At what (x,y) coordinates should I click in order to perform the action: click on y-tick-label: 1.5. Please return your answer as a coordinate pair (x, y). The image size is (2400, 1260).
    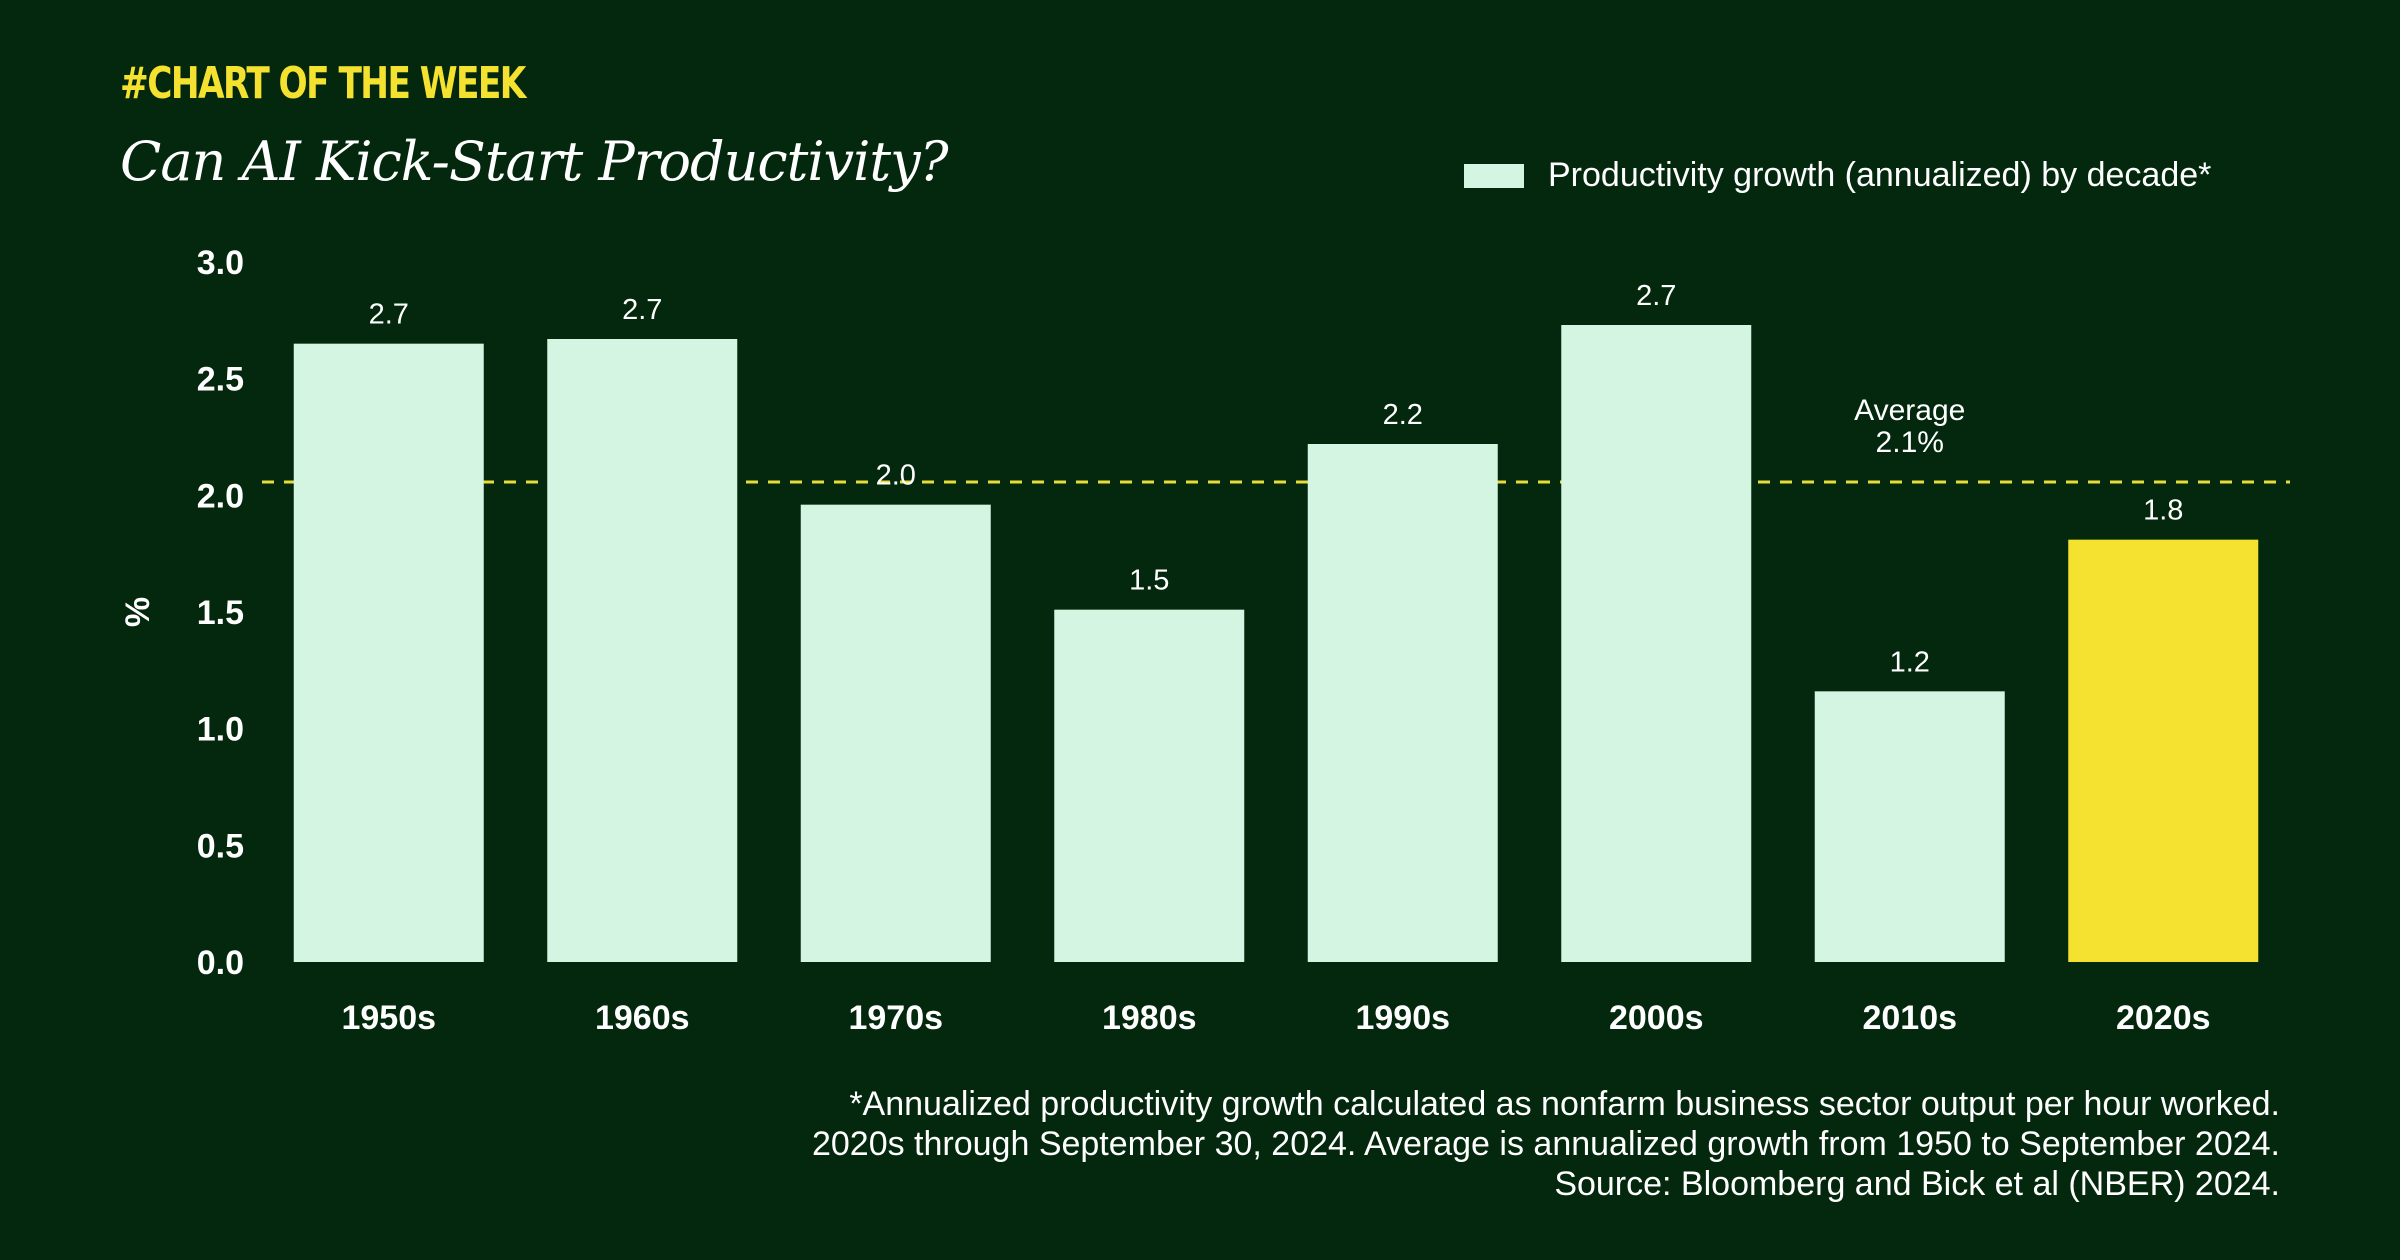
    Looking at the image, I should click on (220, 613).